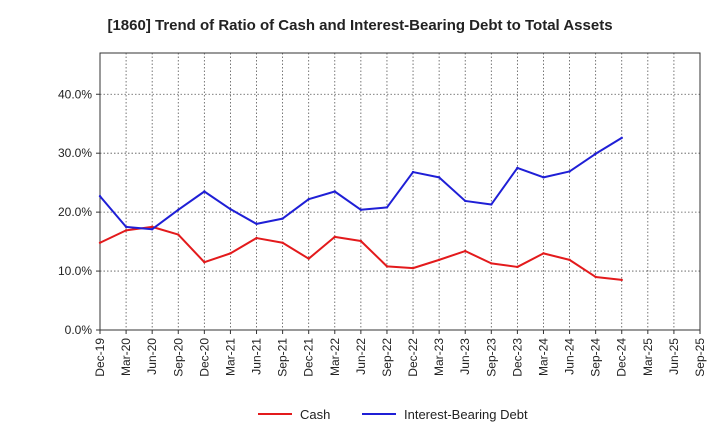 This screenshot has height=440, width=720. I want to click on x-tick-label: Sep-23, so click(491, 357).